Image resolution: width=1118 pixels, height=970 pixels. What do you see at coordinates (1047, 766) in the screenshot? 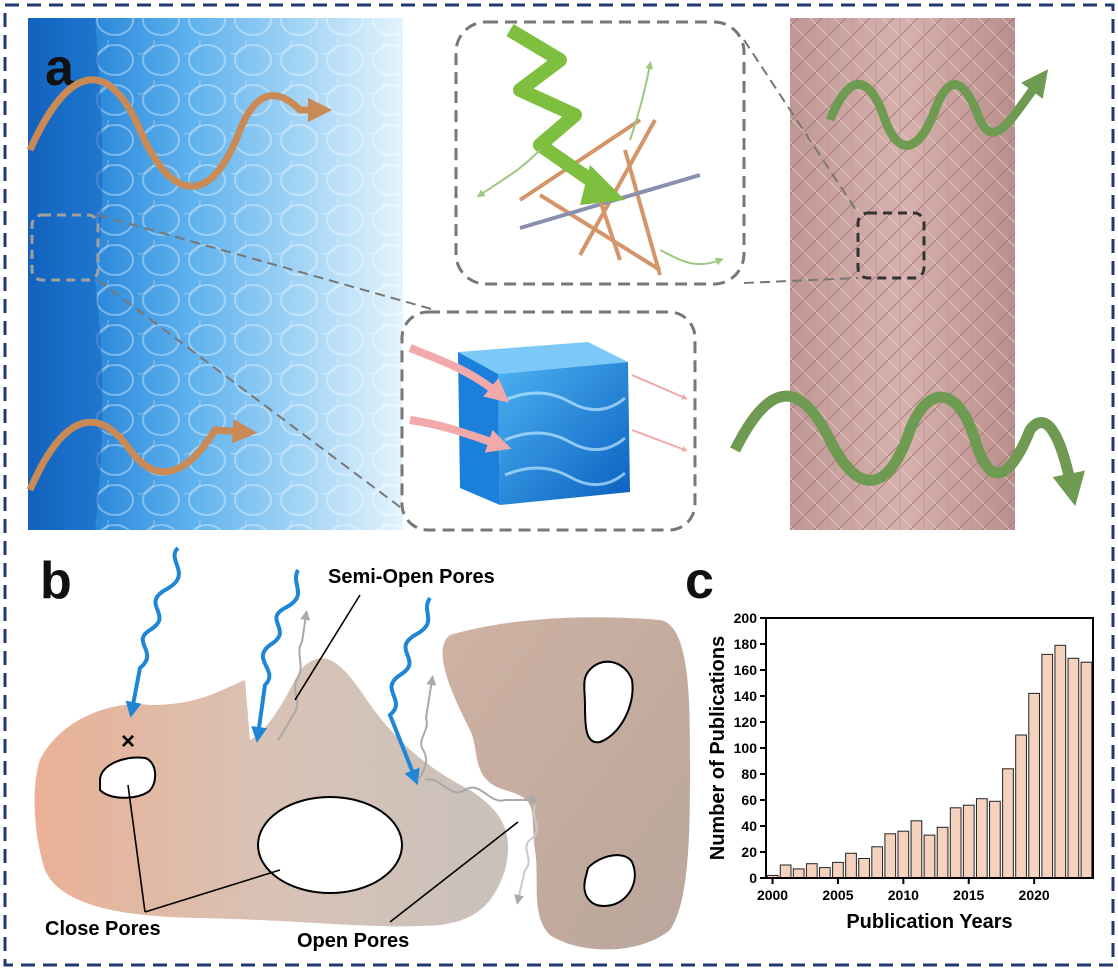
I see `bar-2021` at bounding box center [1047, 766].